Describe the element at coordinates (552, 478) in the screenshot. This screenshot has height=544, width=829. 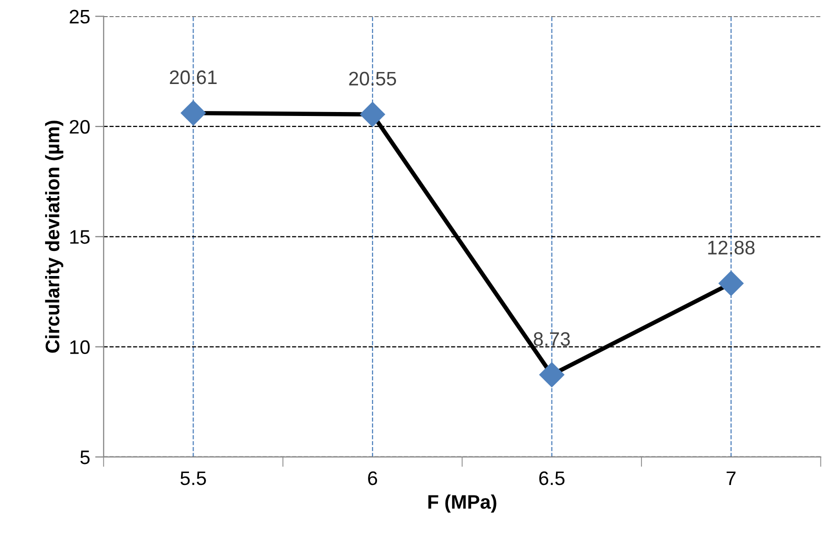
I see `x-tick-label: 6.5` at that location.